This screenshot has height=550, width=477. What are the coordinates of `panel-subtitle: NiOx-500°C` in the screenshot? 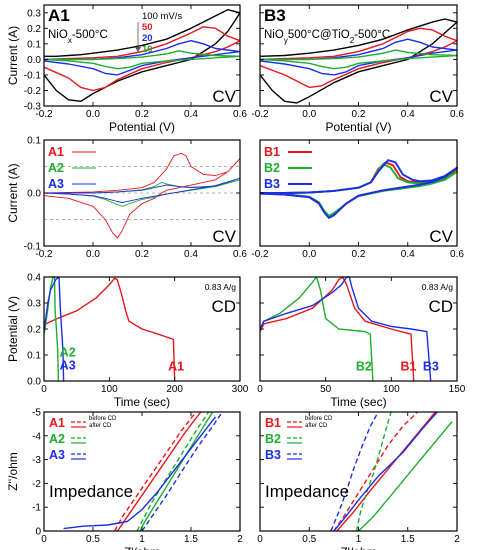 It's located at (78, 37).